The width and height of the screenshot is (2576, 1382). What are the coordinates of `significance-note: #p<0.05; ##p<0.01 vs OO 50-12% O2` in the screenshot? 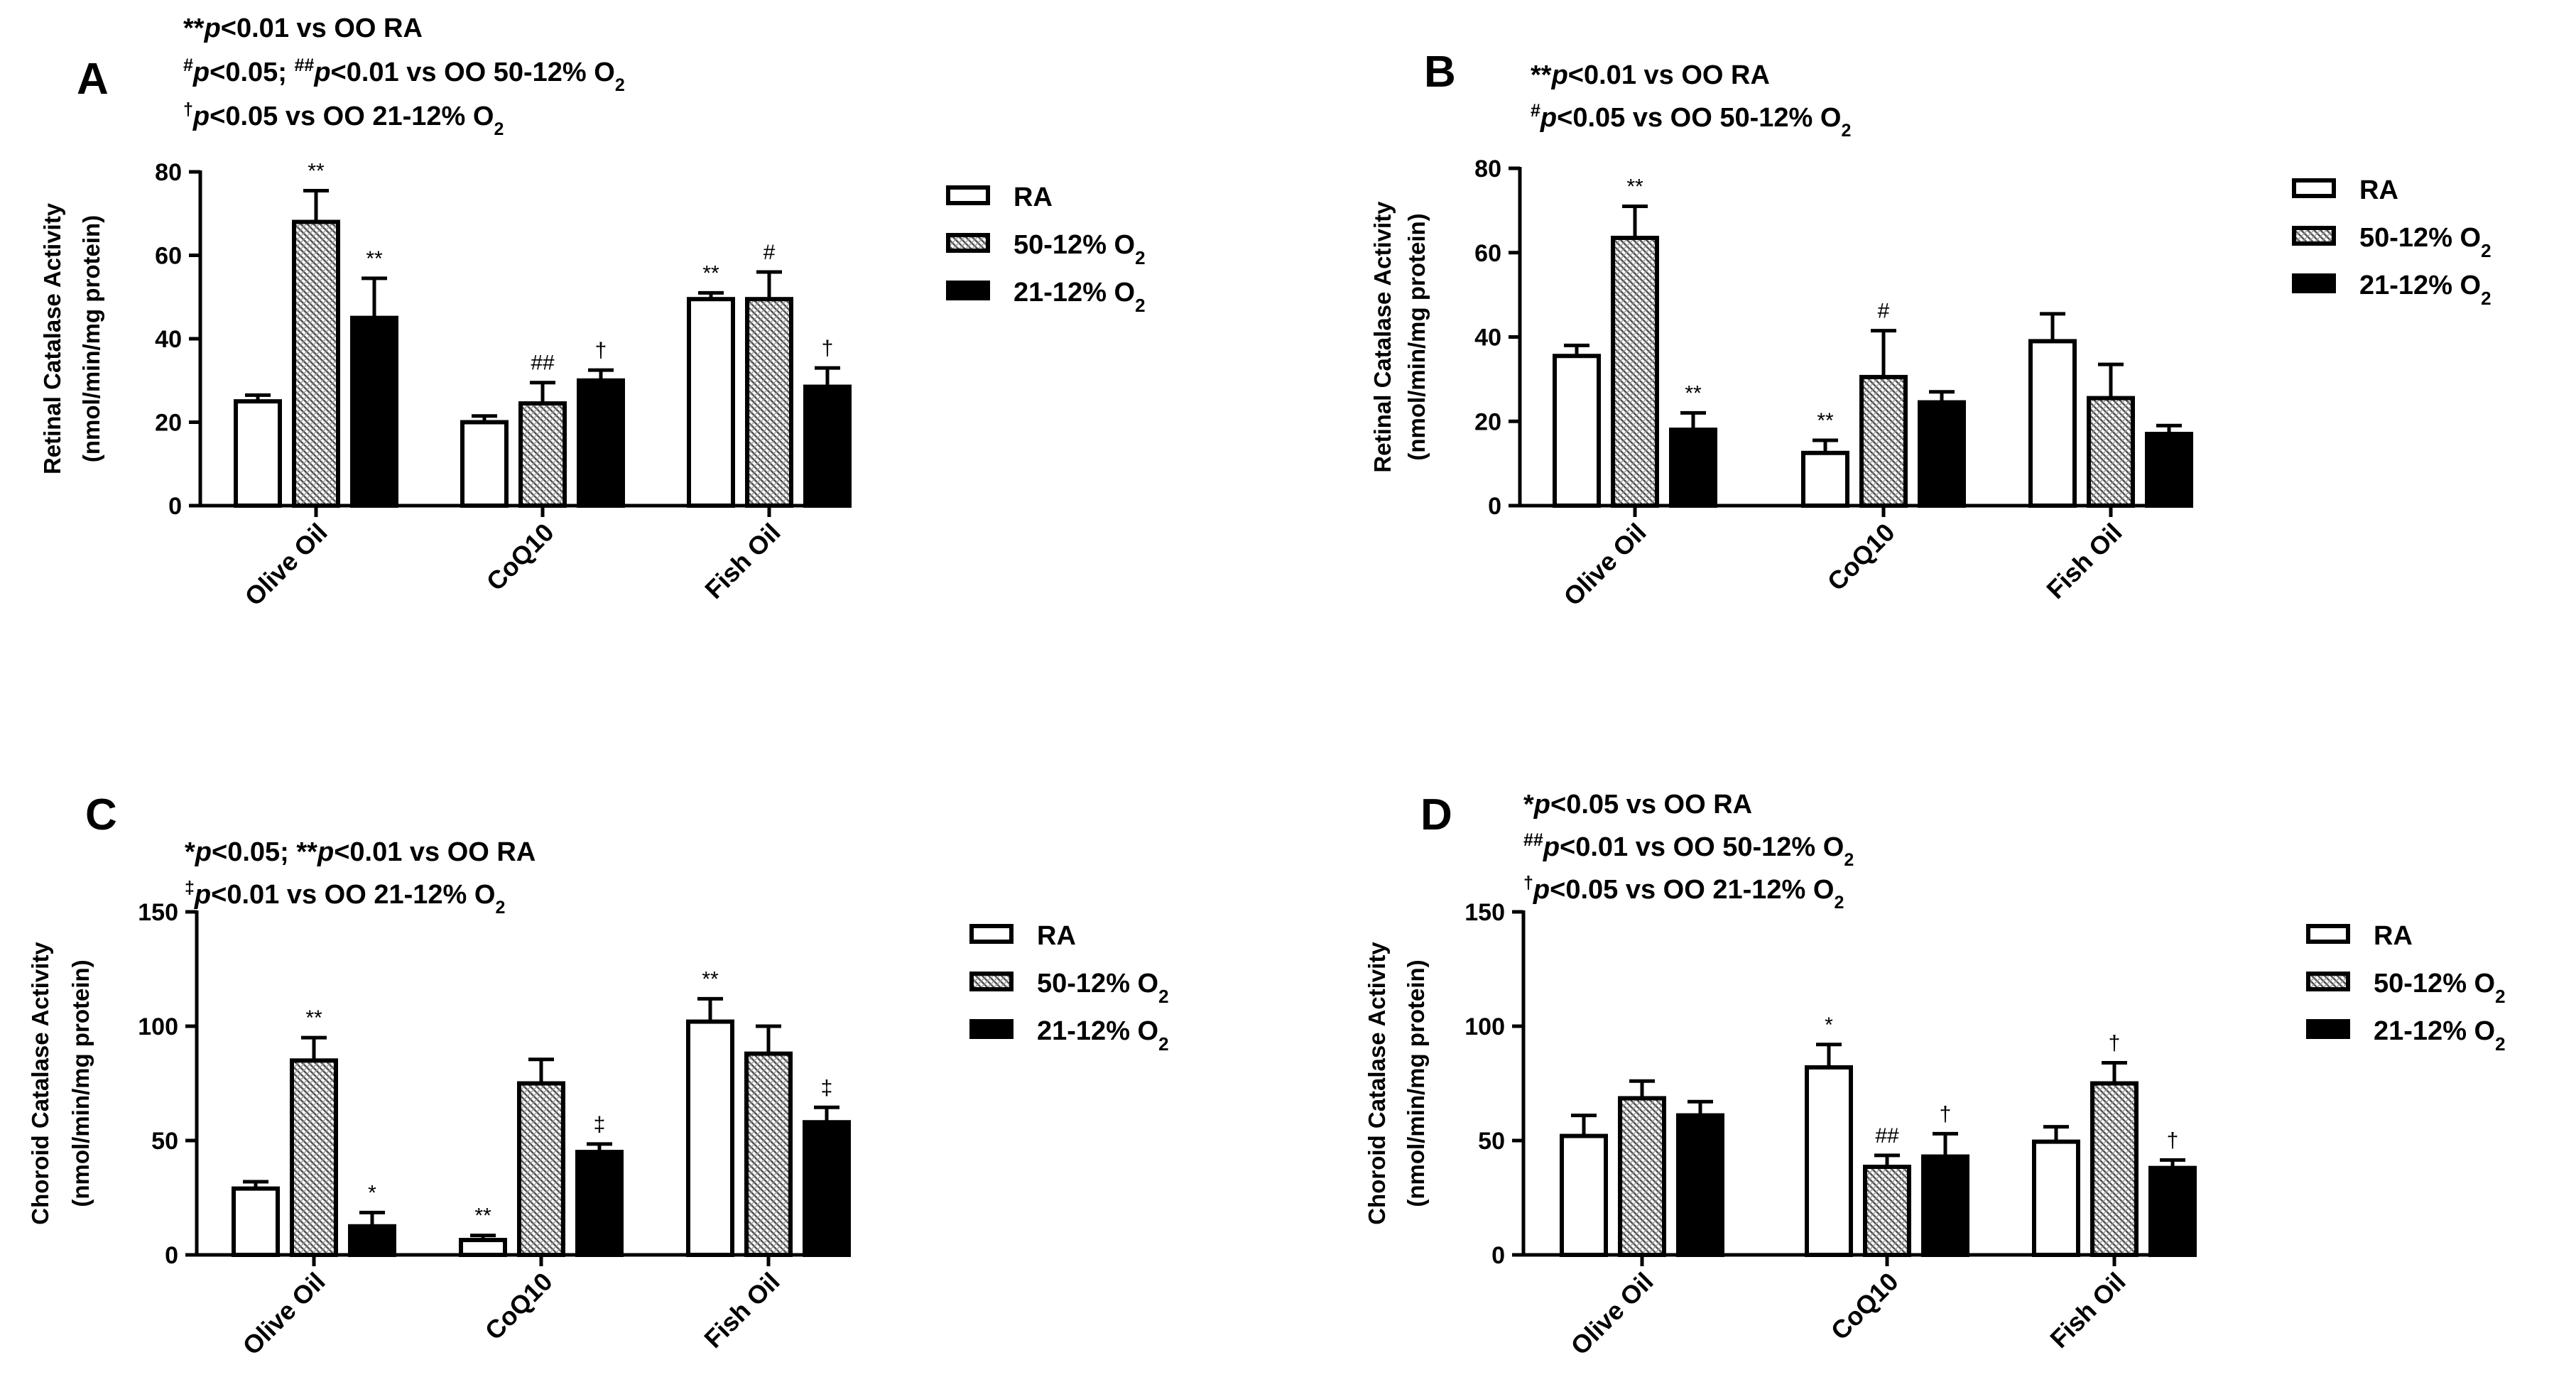 It's located at (404, 75).